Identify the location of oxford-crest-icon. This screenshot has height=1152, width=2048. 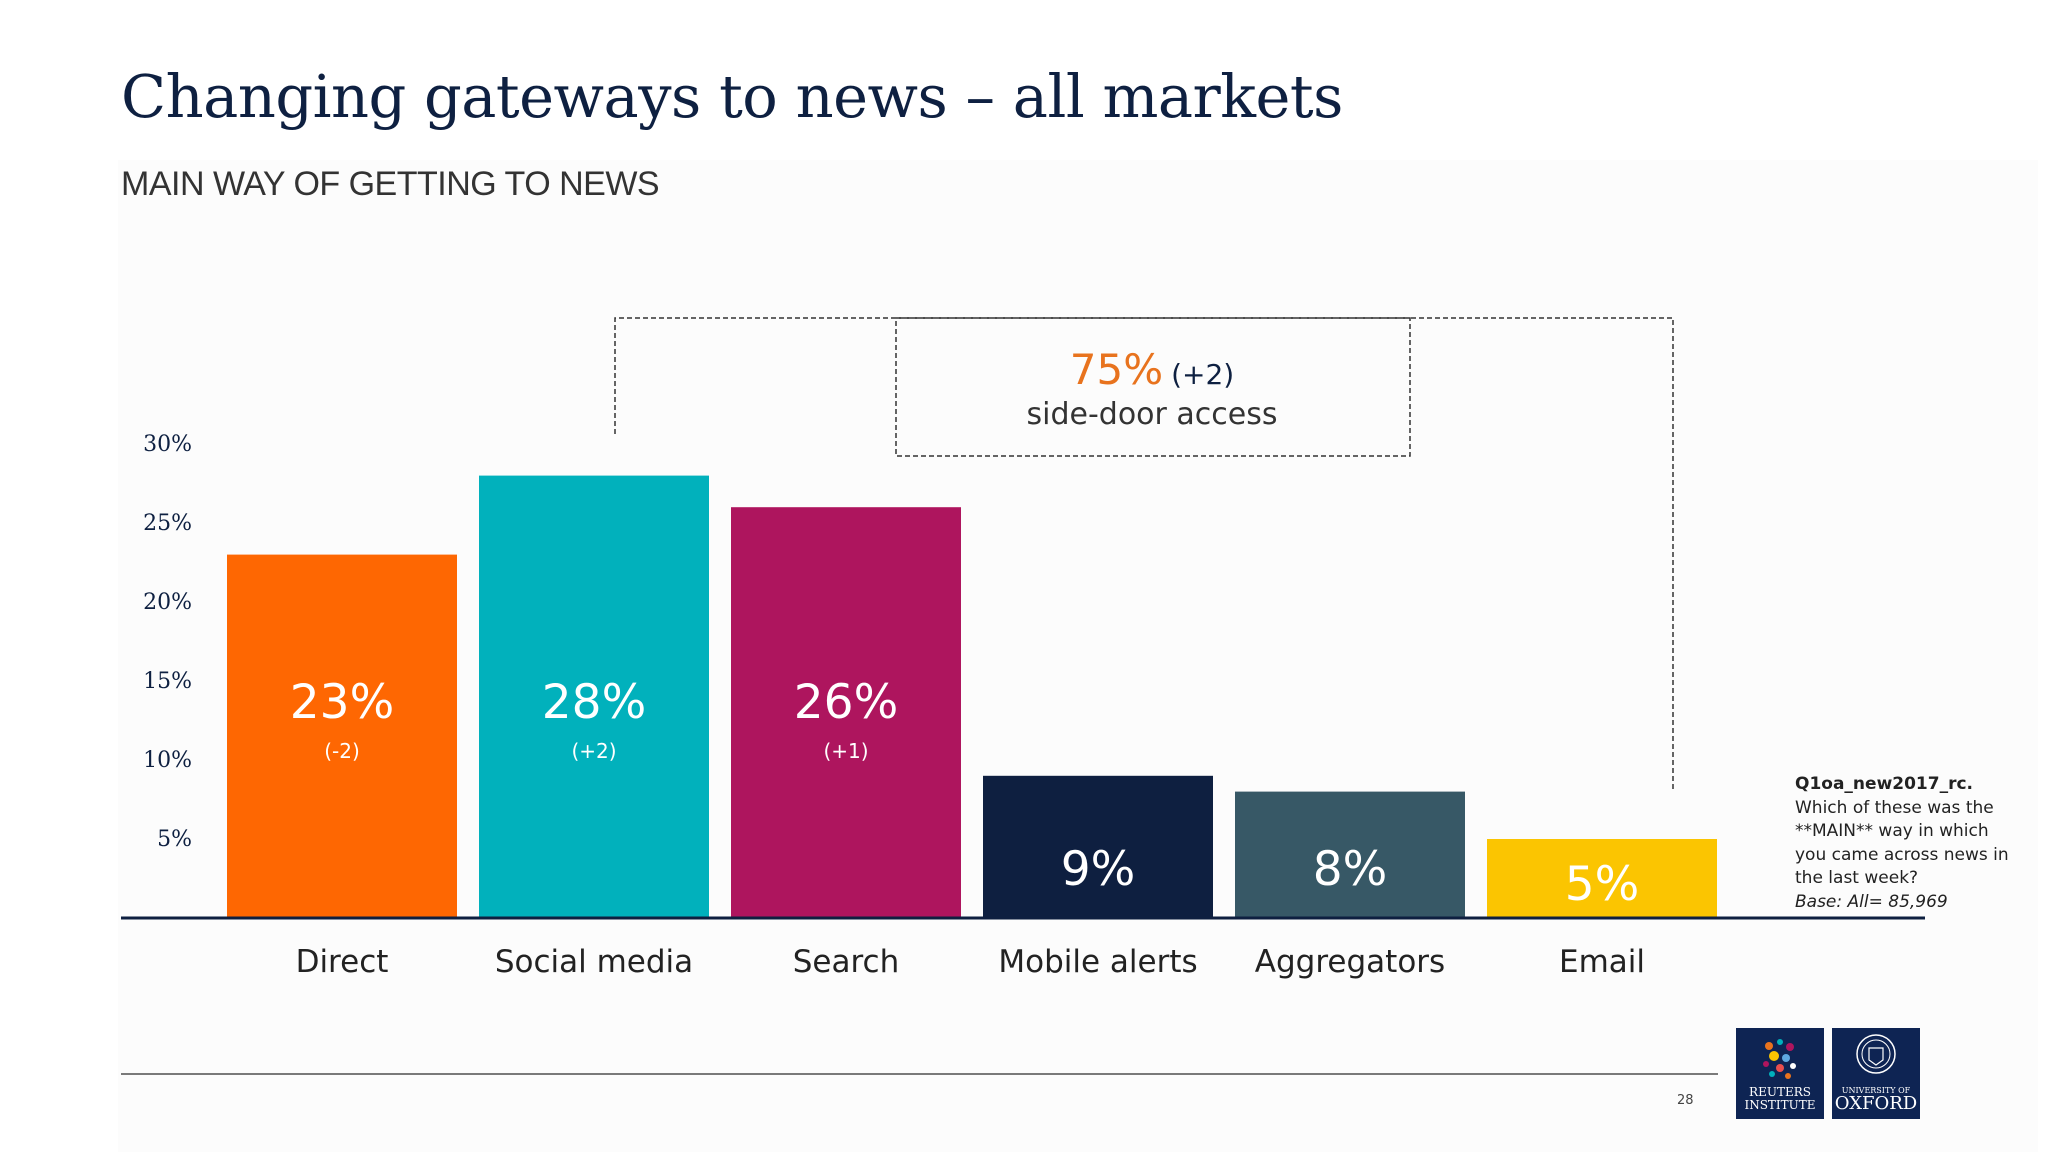
(1876, 1054).